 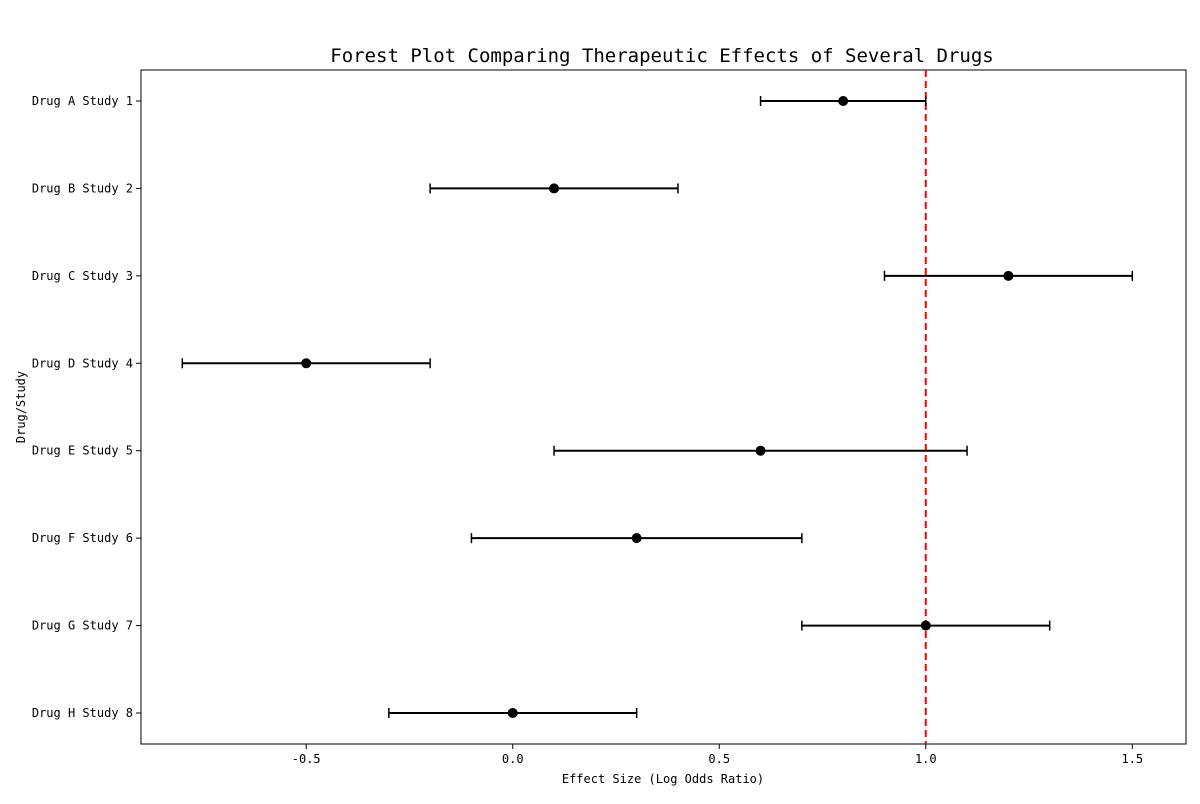 I want to click on x-tick-label: 1.5, so click(x=1132, y=759).